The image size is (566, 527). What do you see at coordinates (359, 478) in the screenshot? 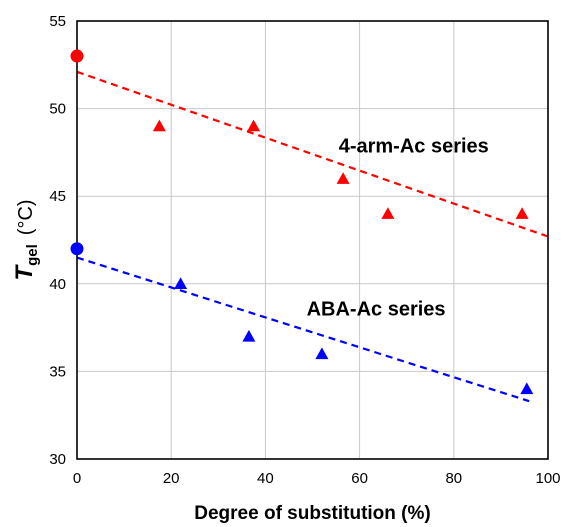
I see `x-tick-label: 60` at bounding box center [359, 478].